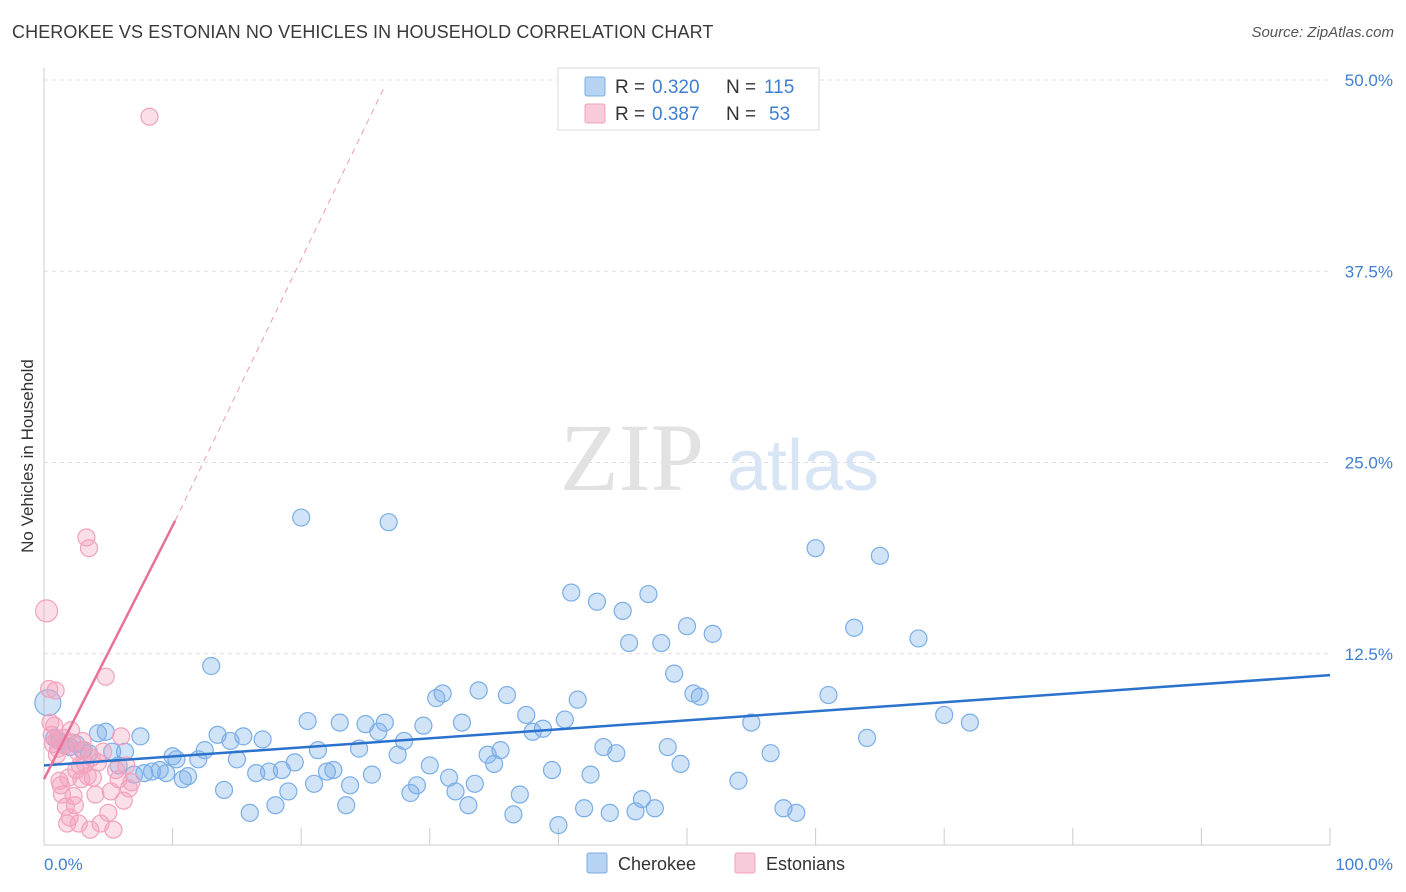 The image size is (1406, 892). Describe the element at coordinates (1369, 271) in the screenshot. I see `y-tick-label-2: 37.5%` at that location.